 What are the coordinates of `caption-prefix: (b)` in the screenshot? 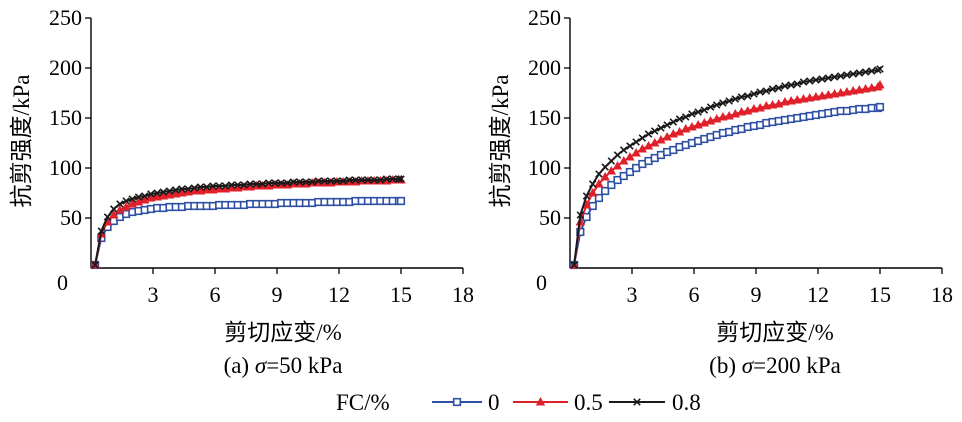 It's located at (725, 365).